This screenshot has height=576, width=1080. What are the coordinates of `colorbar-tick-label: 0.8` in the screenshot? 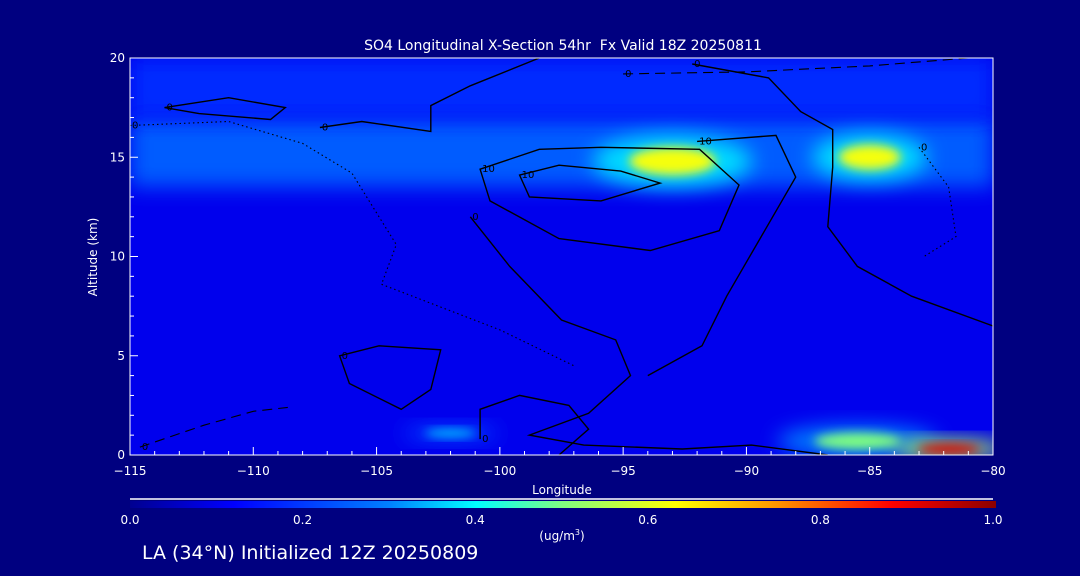 It's located at (820, 520).